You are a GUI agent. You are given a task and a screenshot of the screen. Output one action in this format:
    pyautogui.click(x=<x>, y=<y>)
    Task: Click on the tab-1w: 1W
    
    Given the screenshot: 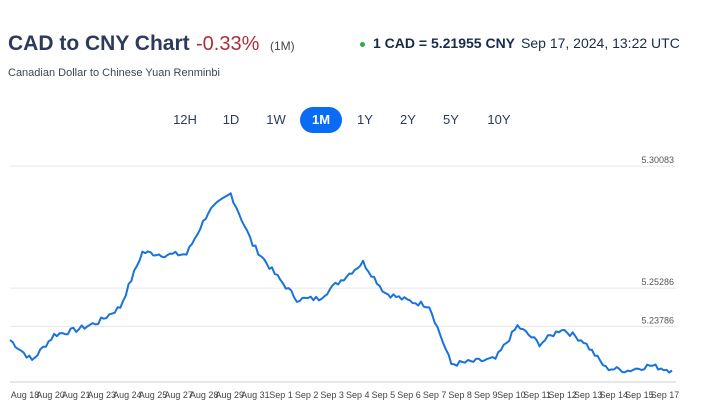 What is the action you would take?
    pyautogui.click(x=276, y=119)
    